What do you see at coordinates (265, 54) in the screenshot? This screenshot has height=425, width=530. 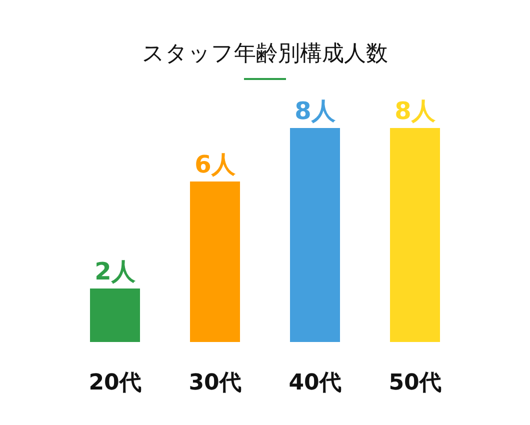 I see `chart-title: スタッフ年齢別構成人数` at bounding box center [265, 54].